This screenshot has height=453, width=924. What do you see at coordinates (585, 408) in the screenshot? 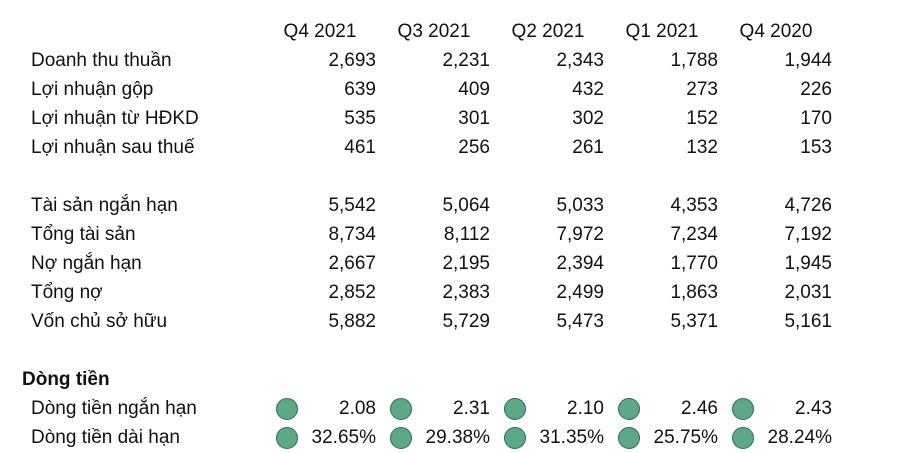
I see `table-cell: 2.10` at bounding box center [585, 408].